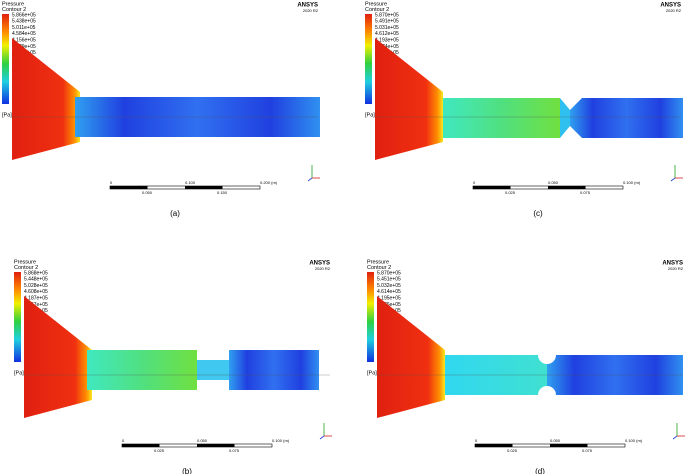  I want to click on legend-value: 4.608e+05, so click(36, 292).